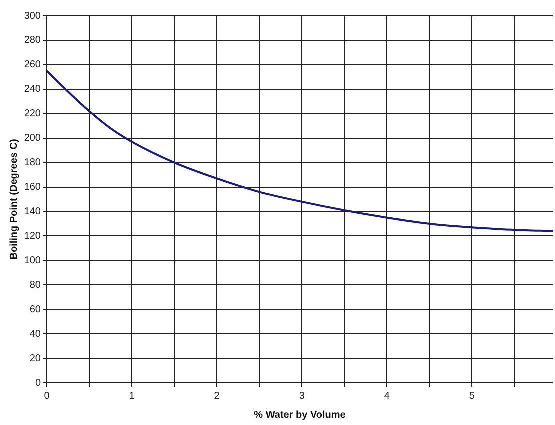 The height and width of the screenshot is (425, 555). What do you see at coordinates (217, 396) in the screenshot?
I see `x-tick-label: 2` at bounding box center [217, 396].